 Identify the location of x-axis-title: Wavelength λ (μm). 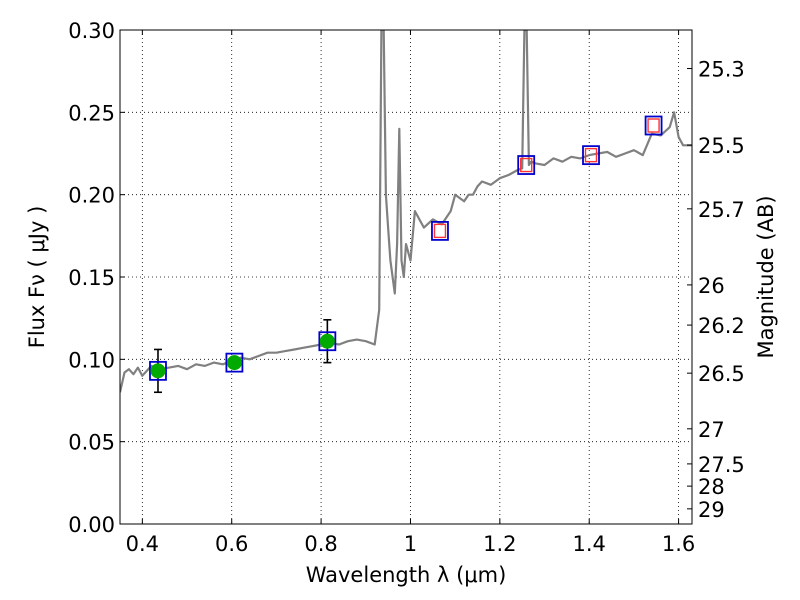
(406, 575).